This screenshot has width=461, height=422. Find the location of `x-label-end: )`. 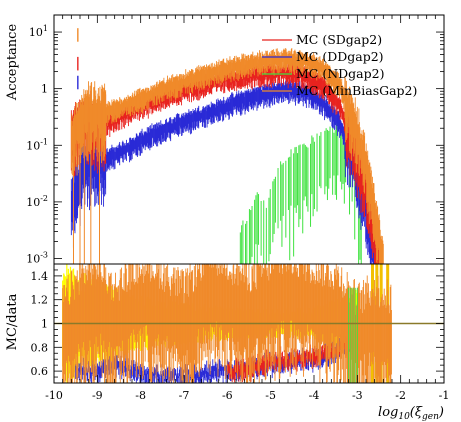

x-label-end: ) is located at coordinates (441, 412).